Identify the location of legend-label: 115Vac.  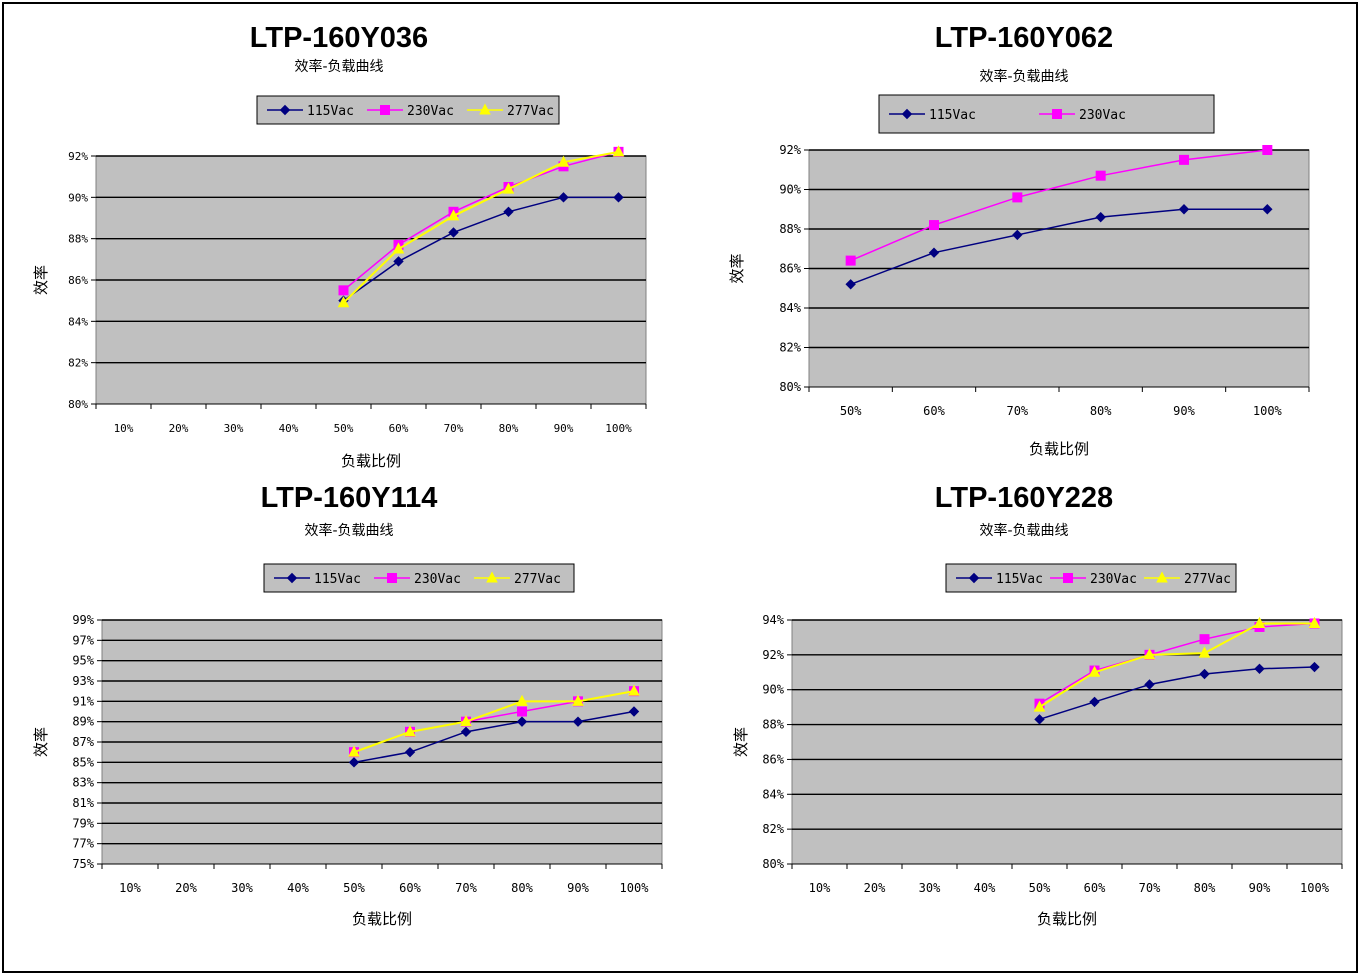
(1019, 579).